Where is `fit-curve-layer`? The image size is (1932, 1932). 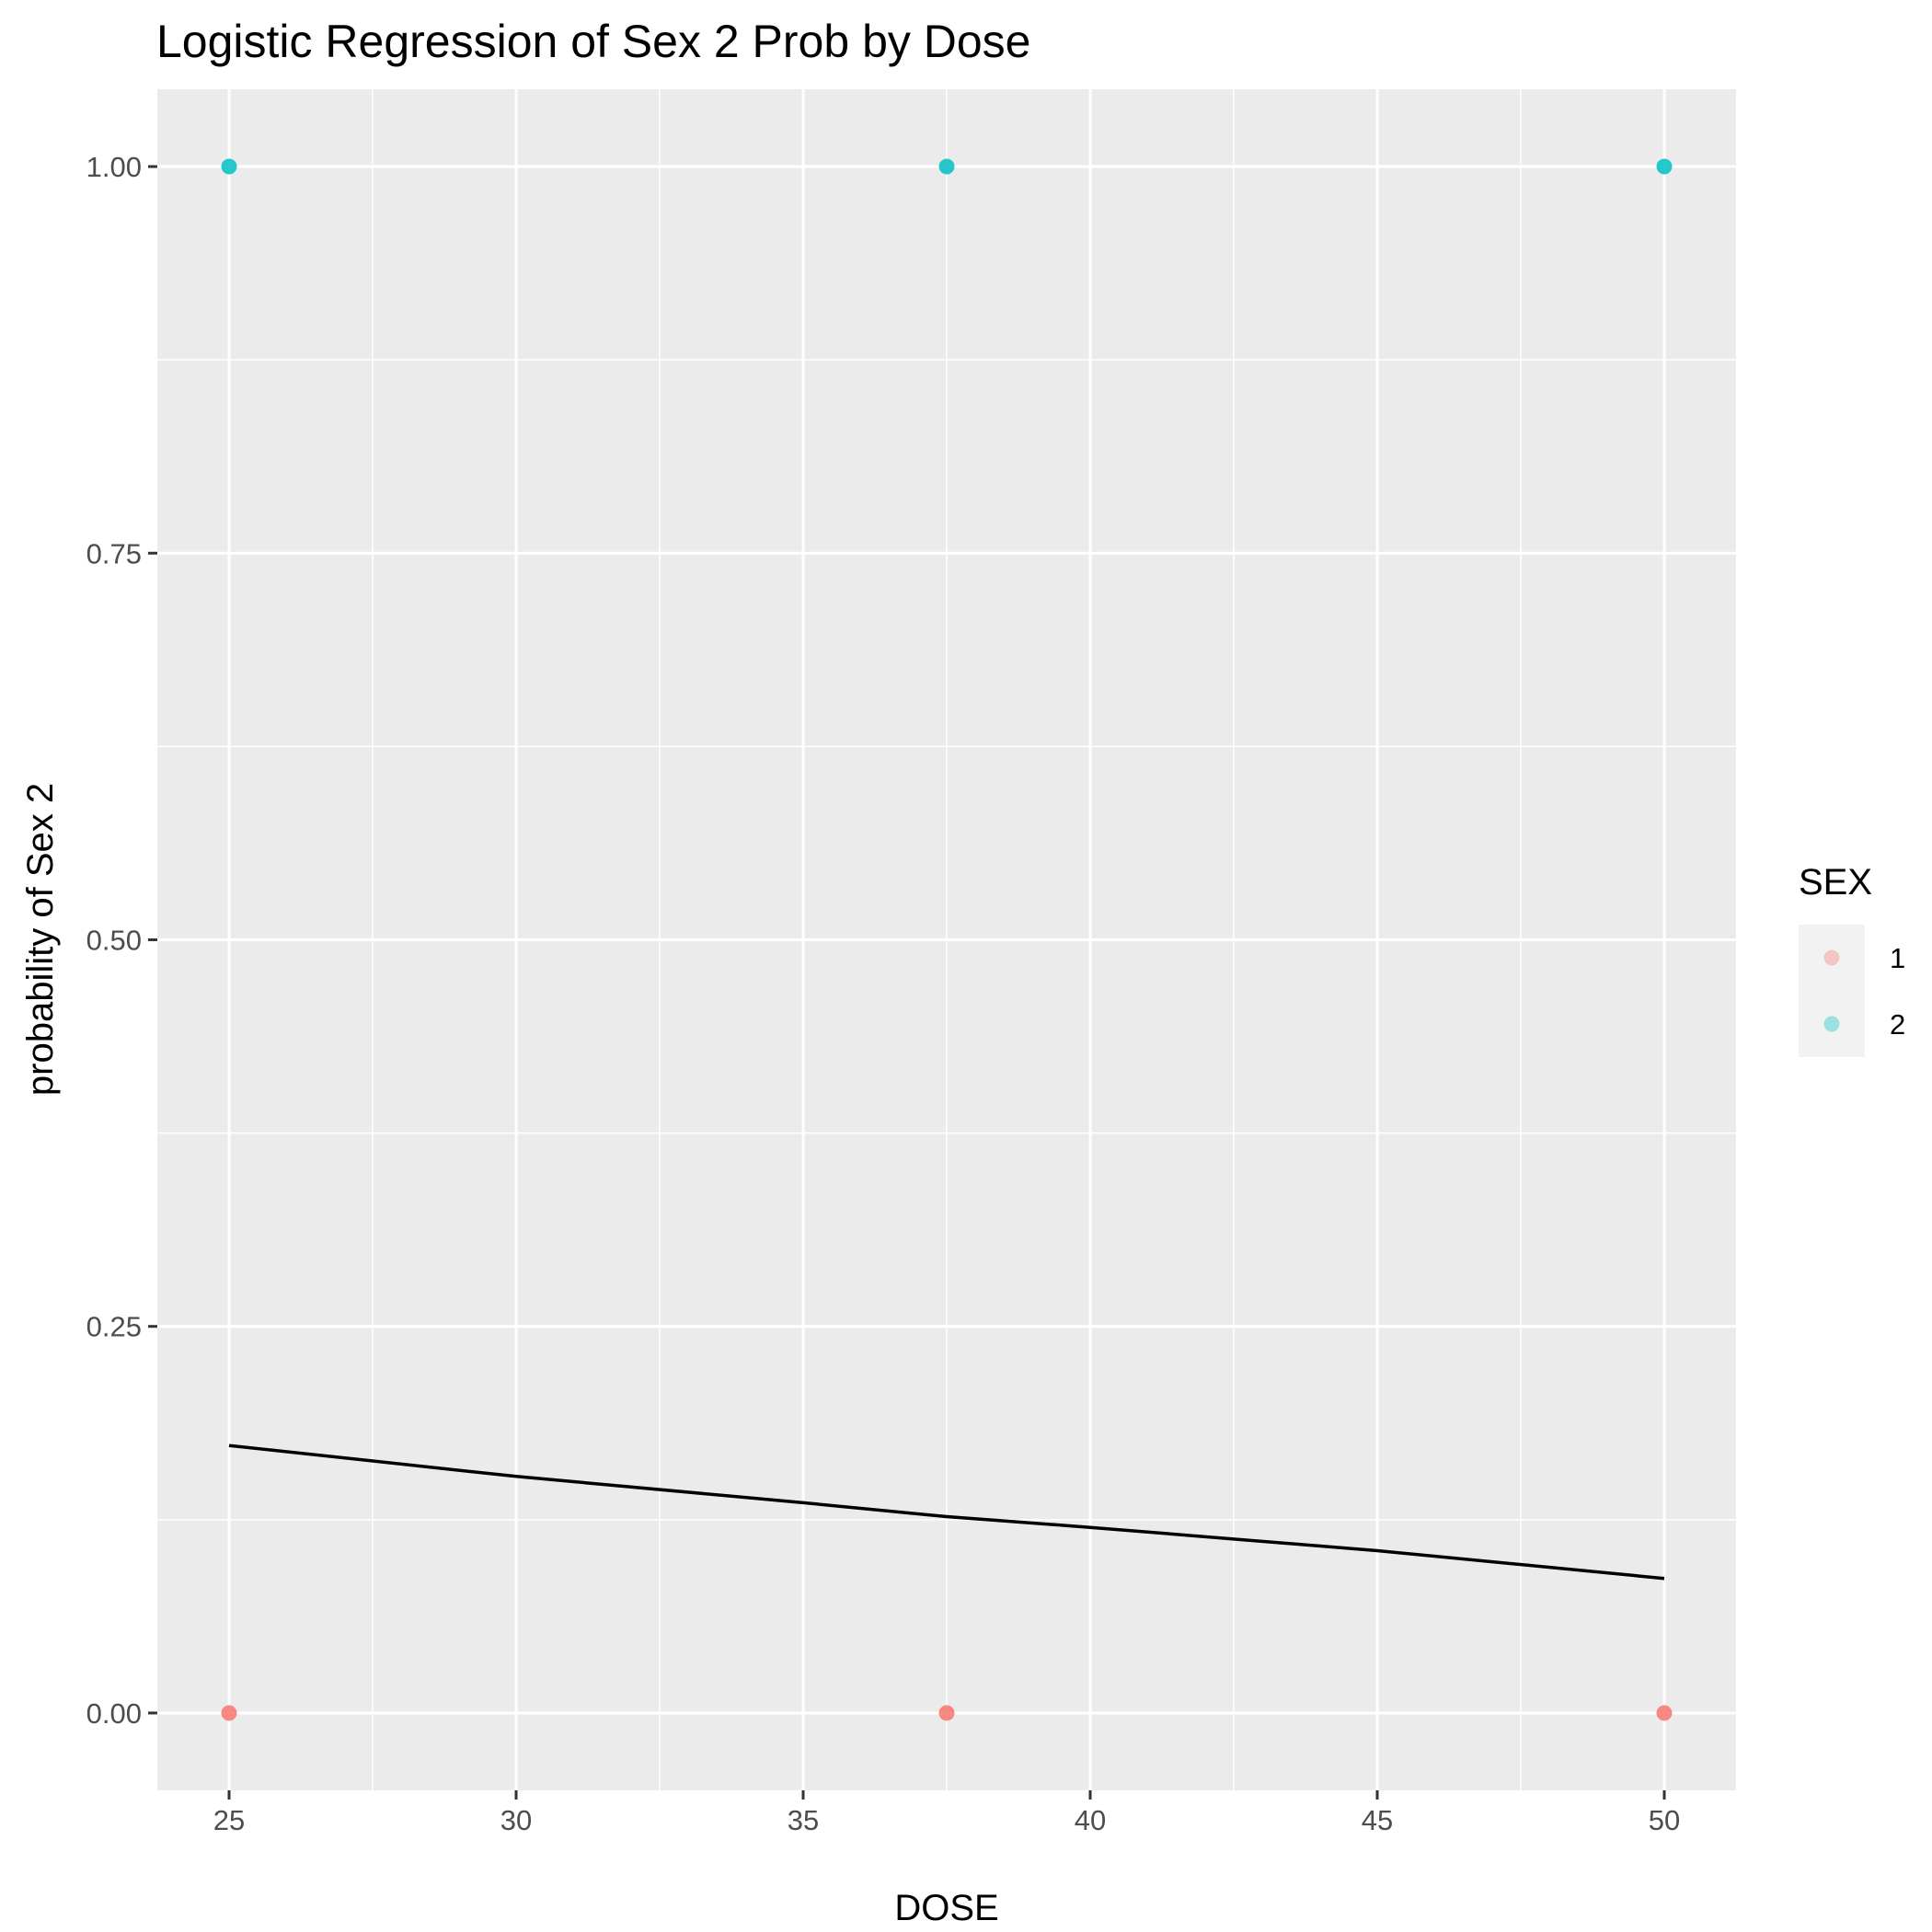
fit-curve-layer is located at coordinates (947, 1512).